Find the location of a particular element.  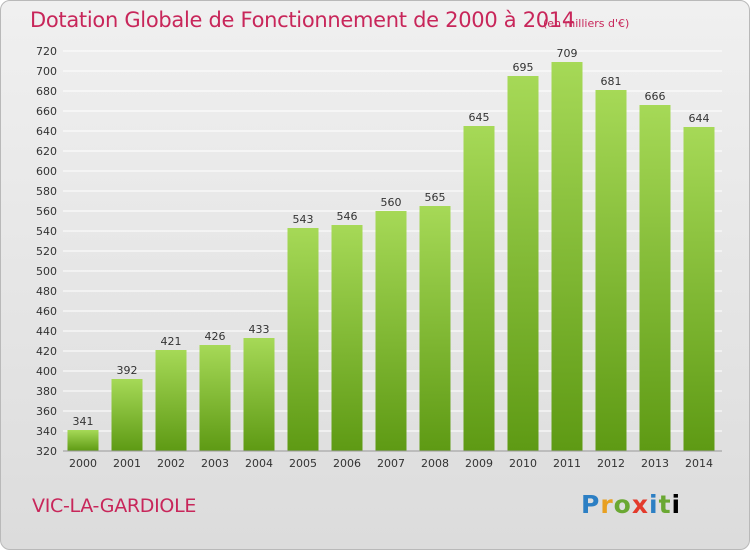

y-tick-label: 480 is located at coordinates (46, 291).